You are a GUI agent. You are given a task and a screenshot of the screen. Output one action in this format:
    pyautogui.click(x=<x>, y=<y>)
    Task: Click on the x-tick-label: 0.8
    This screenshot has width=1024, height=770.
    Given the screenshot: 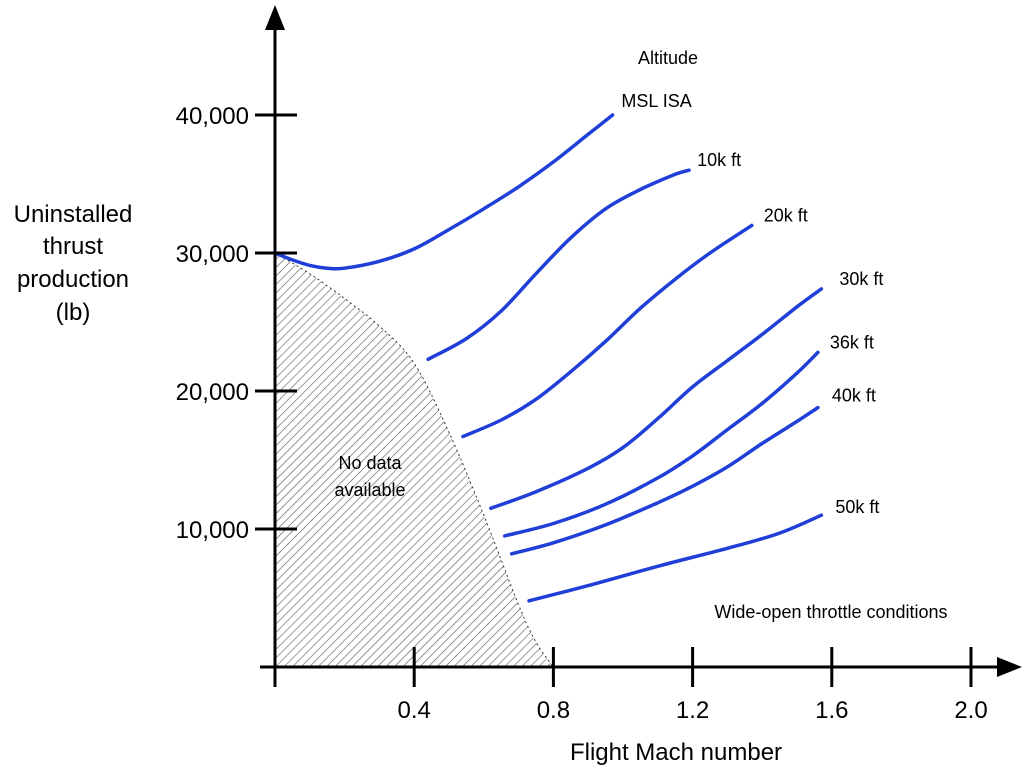 What is the action you would take?
    pyautogui.click(x=553, y=710)
    